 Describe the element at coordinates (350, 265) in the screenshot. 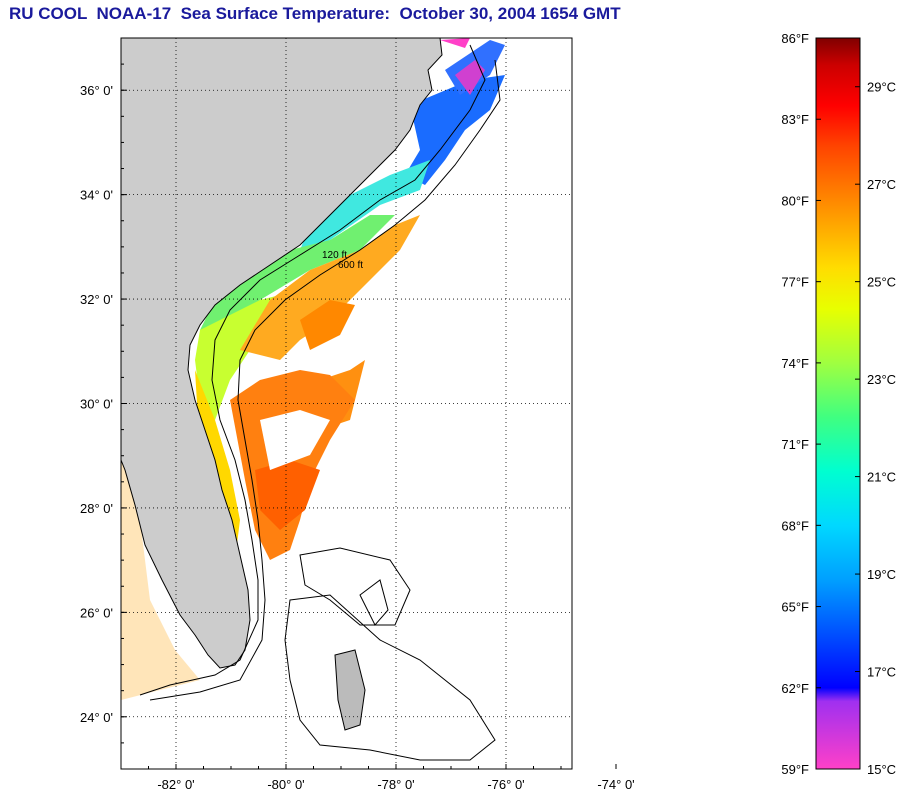

I see `contour-label-600ft: 600 ft` at that location.